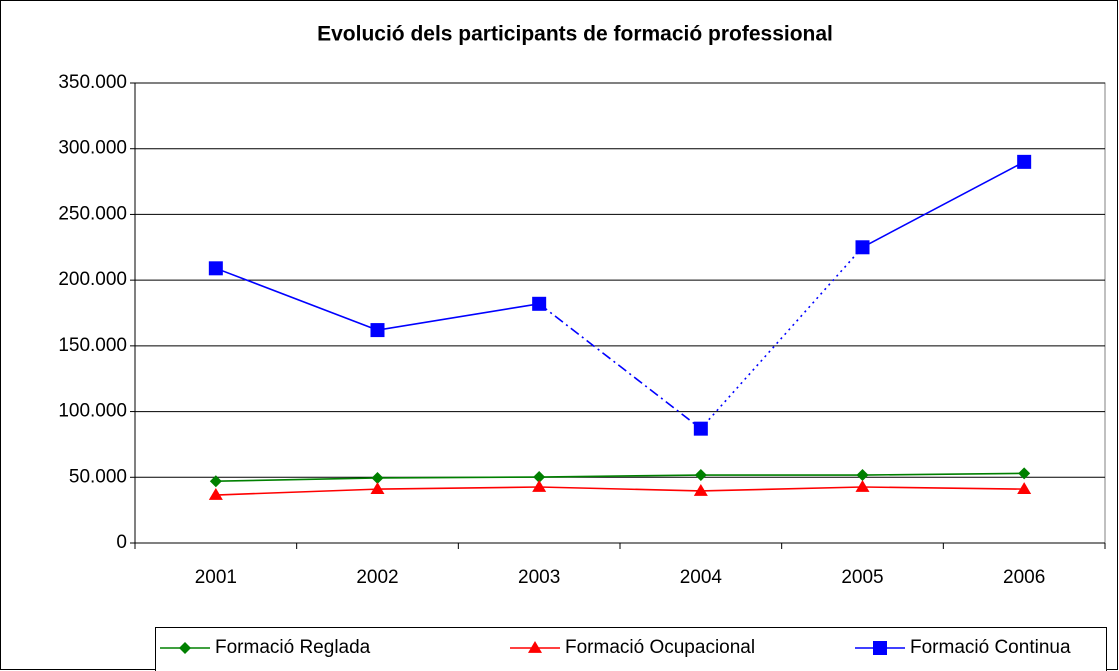 The height and width of the screenshot is (671, 1119). Describe the element at coordinates (377, 577) in the screenshot. I see `x-tick-label: 2002` at that location.